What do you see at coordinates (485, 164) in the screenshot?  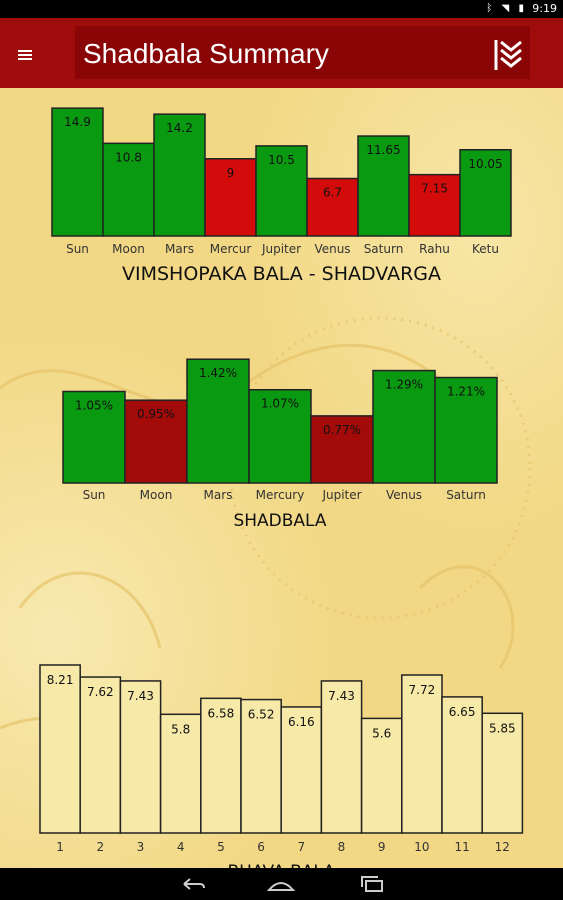 I see `bar-value-label: 10.05` at bounding box center [485, 164].